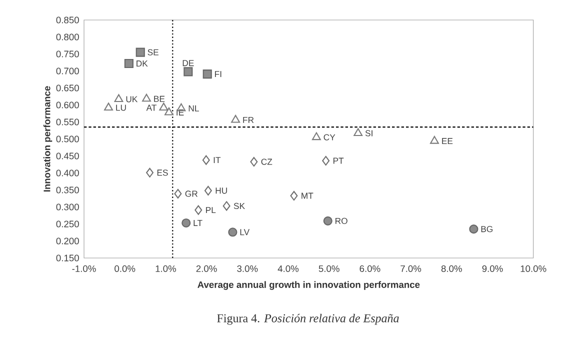 The image size is (567, 342). What do you see at coordinates (67, 71) in the screenshot?
I see `y-tick-label: 0.700` at bounding box center [67, 71].